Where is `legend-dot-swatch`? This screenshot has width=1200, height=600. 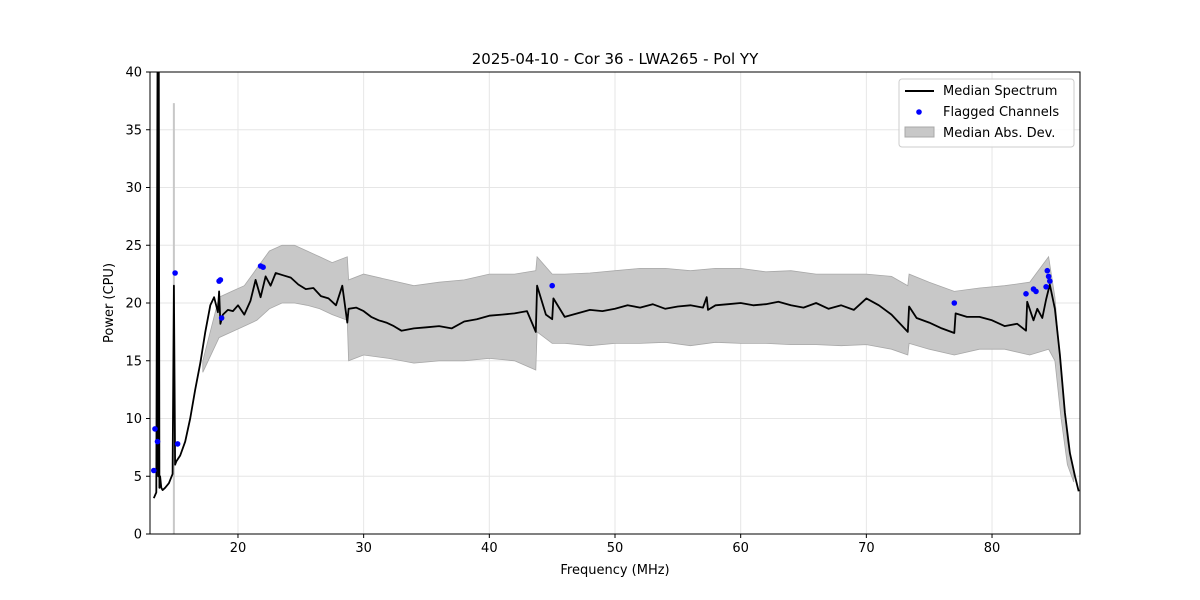 legend-dot-swatch is located at coordinates (919, 112).